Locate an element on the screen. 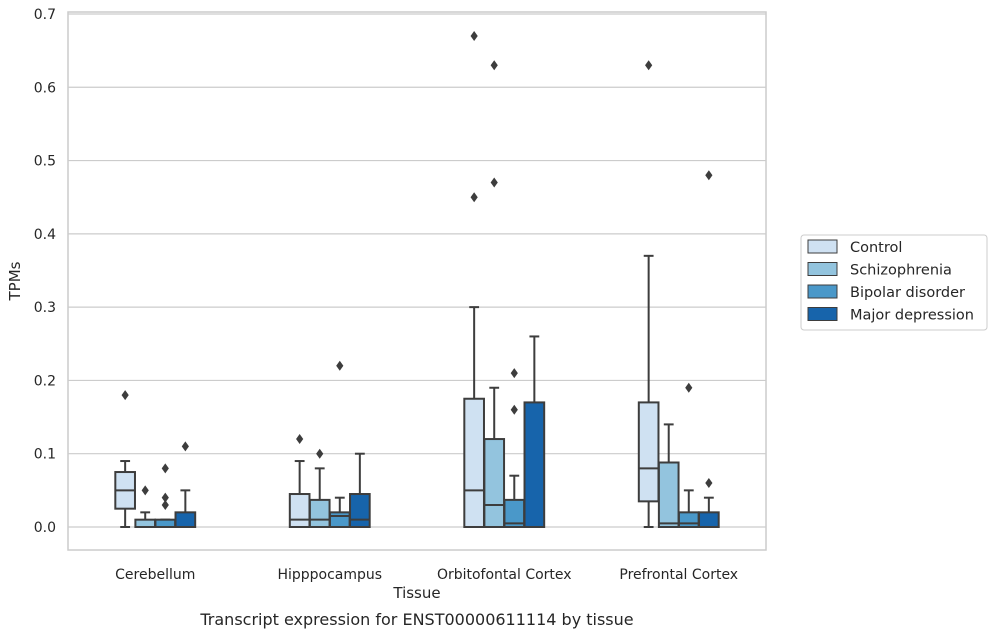  x-axis-label: Tissue is located at coordinates (416, 593).